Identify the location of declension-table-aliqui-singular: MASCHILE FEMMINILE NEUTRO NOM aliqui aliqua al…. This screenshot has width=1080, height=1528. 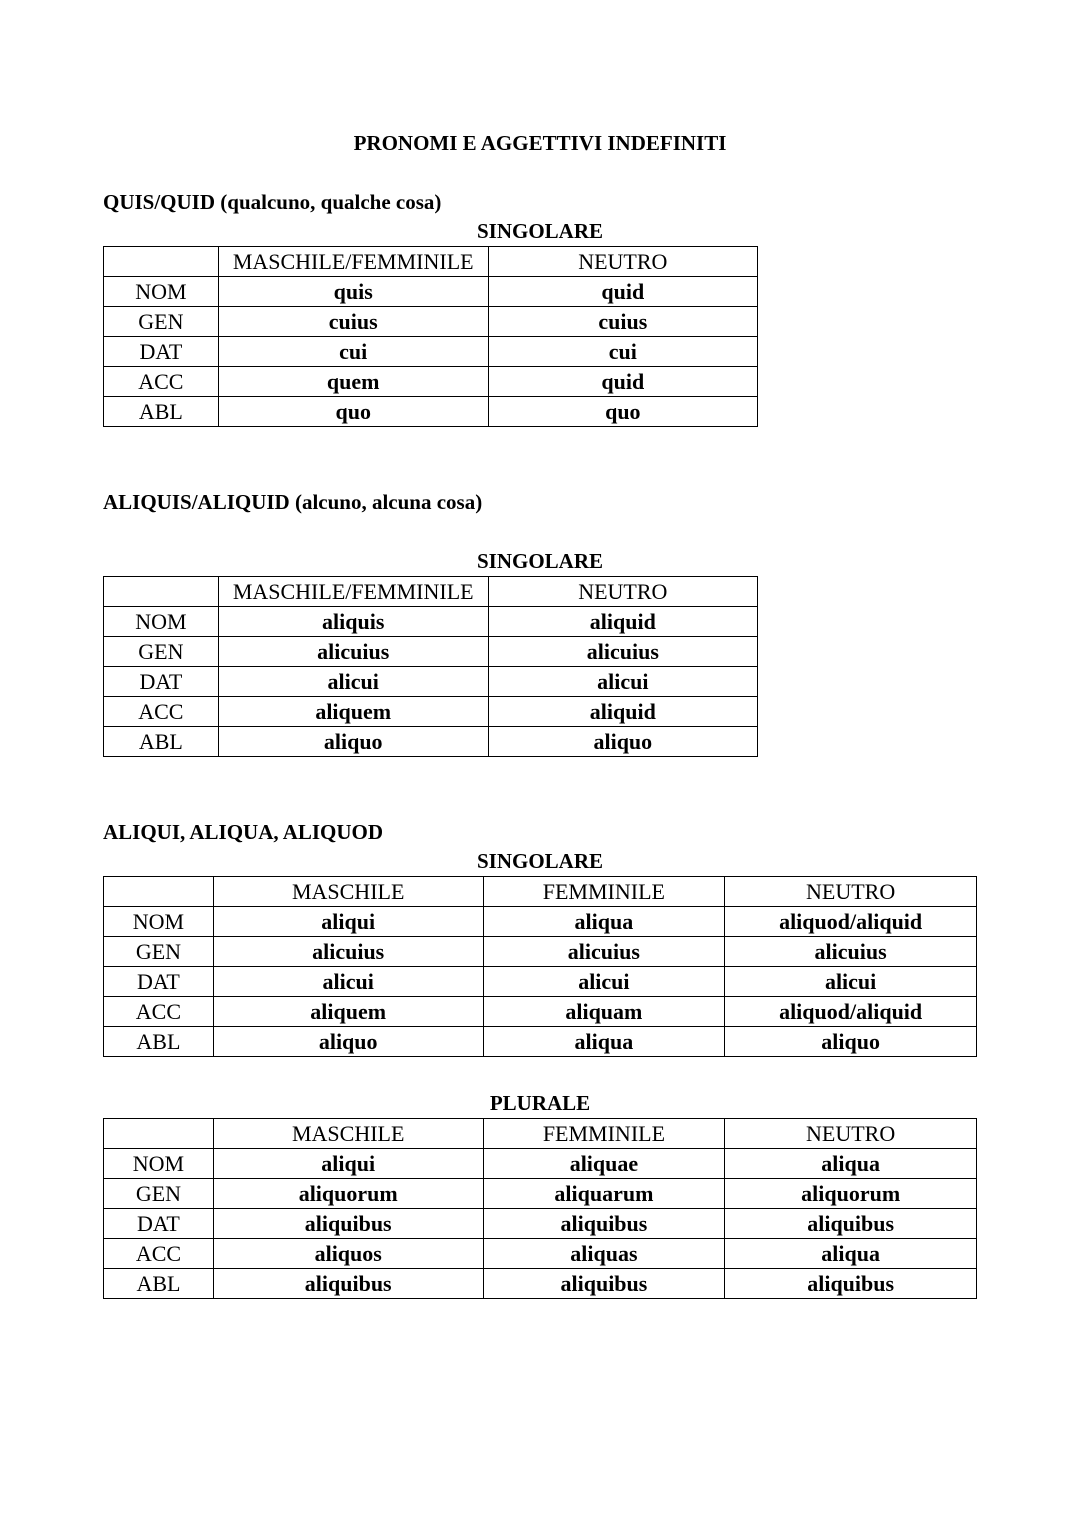
(540, 966).